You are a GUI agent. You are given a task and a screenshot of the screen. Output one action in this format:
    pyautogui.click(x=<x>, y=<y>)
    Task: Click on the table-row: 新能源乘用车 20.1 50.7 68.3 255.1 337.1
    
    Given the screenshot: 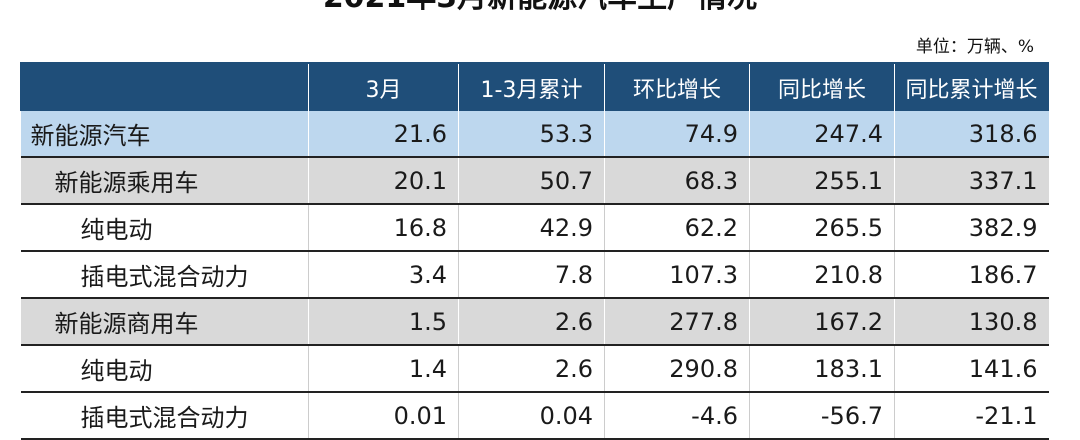 What is the action you would take?
    pyautogui.click(x=534, y=181)
    